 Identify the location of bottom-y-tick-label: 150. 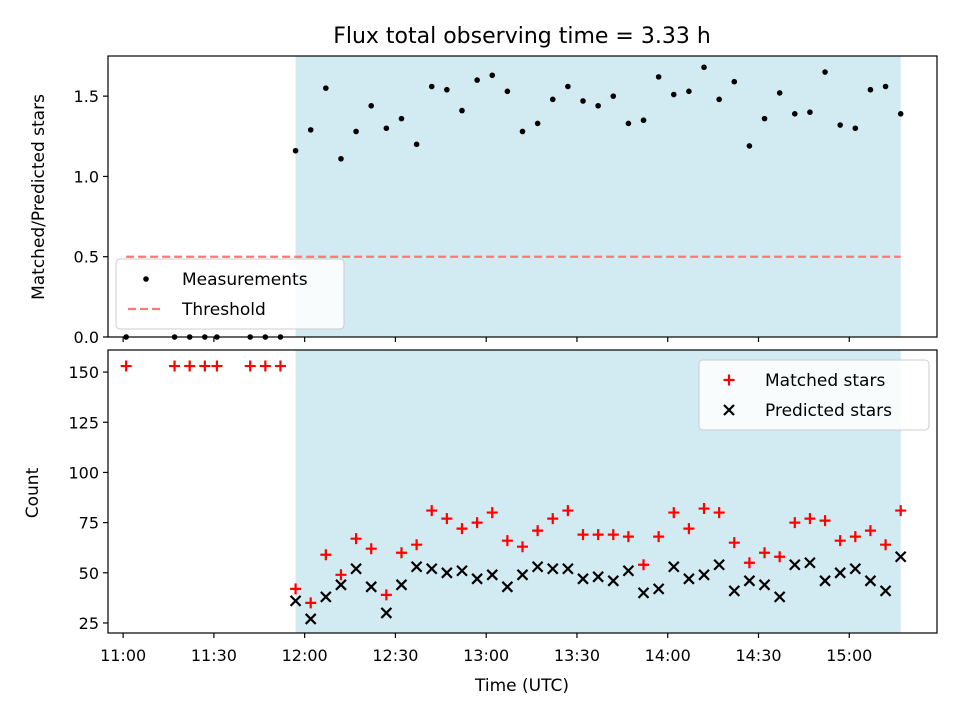
(83, 372).